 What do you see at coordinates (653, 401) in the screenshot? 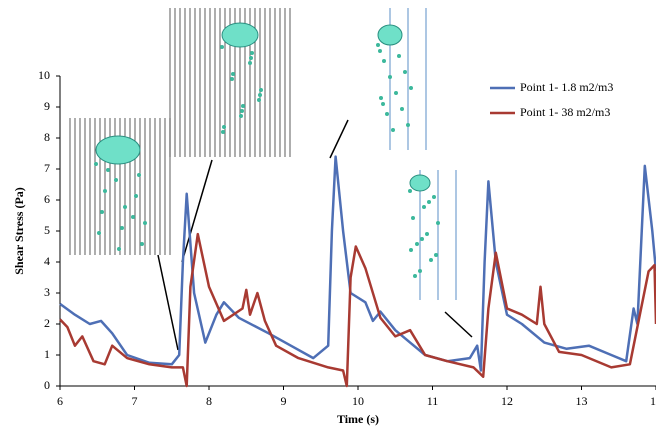
I see `x-tick-label: 1` at bounding box center [653, 401].